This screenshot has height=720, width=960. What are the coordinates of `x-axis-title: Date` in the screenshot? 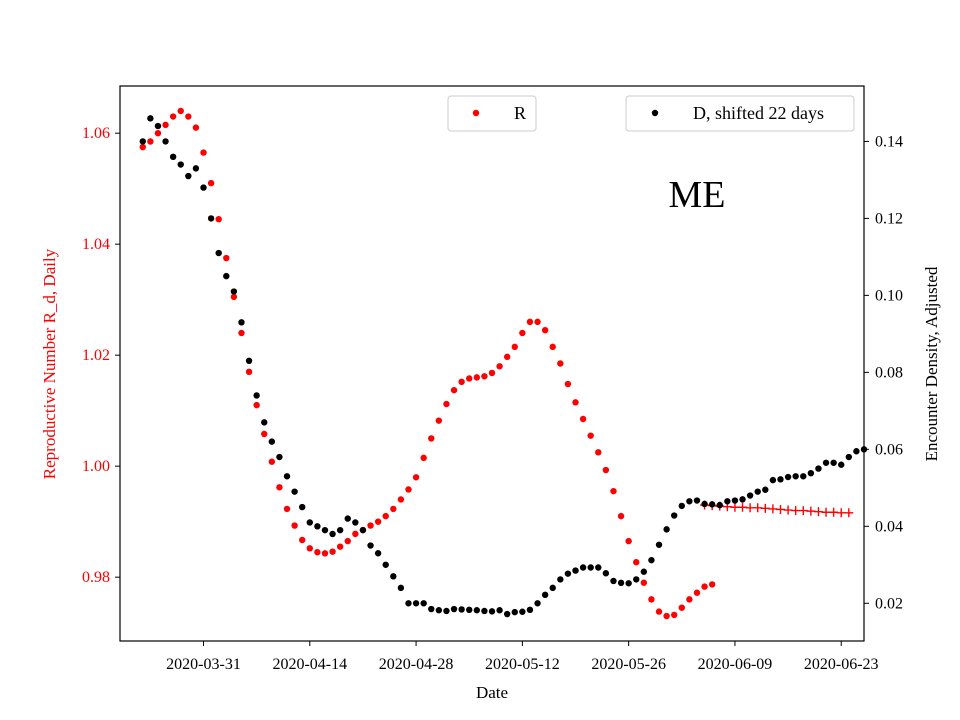 It's located at (492, 692).